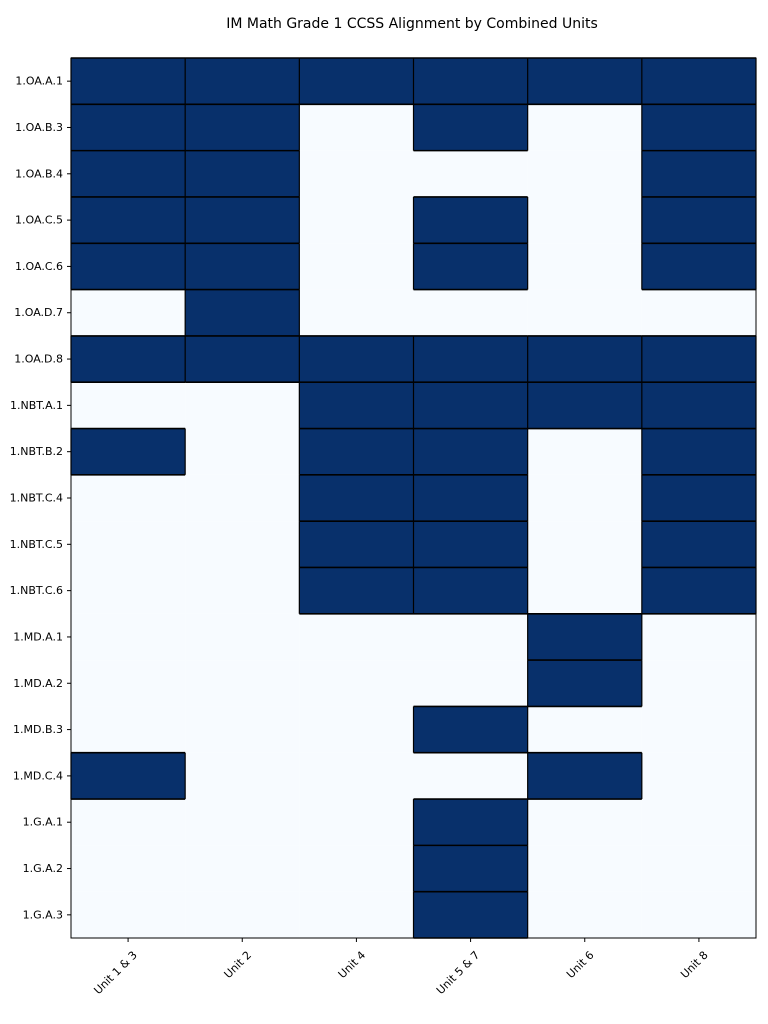 This screenshot has width=768, height=1024. Describe the element at coordinates (43, 914) in the screenshot. I see `y-tick-label: 1.G.A.3` at that location.